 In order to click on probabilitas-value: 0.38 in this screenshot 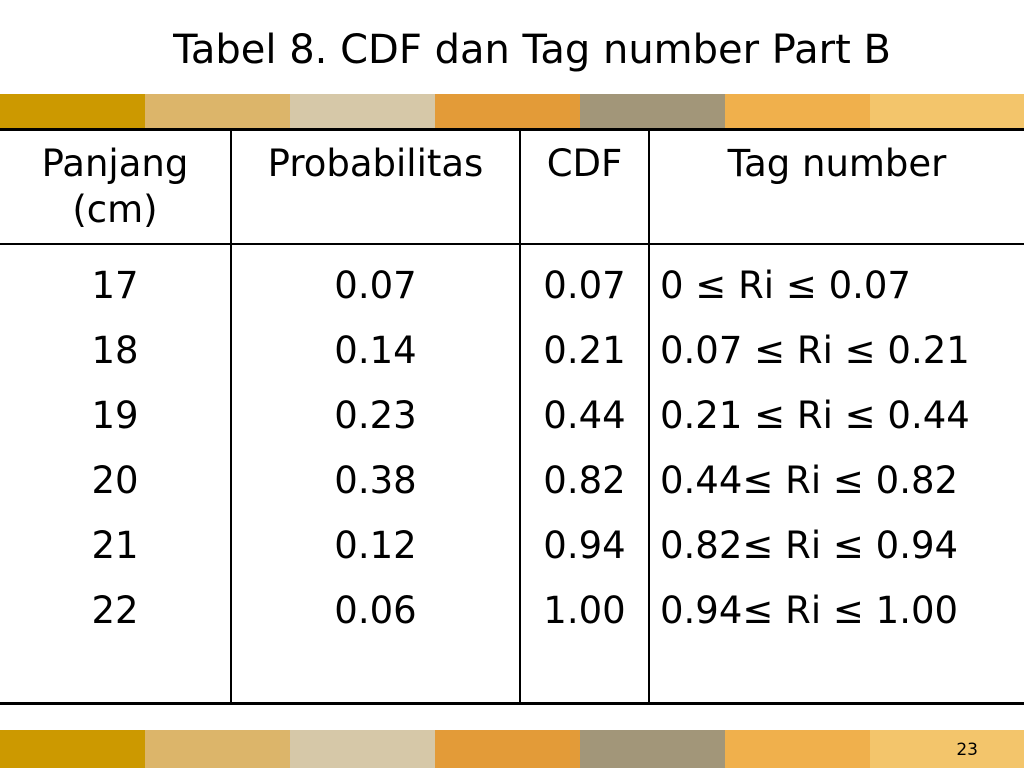, I will do `click(375, 480)`.